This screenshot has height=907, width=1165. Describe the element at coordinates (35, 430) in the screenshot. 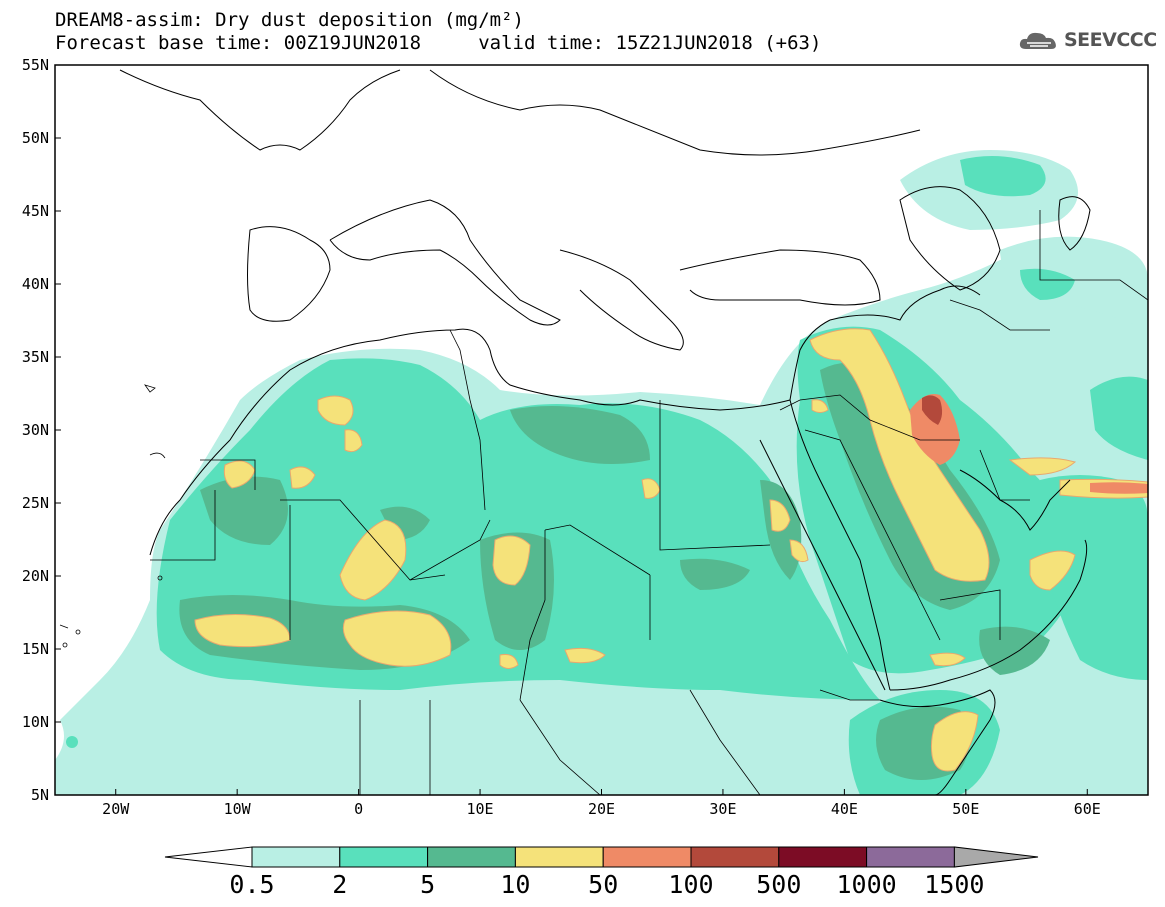

I see `lat-tick-label: 30N` at that location.